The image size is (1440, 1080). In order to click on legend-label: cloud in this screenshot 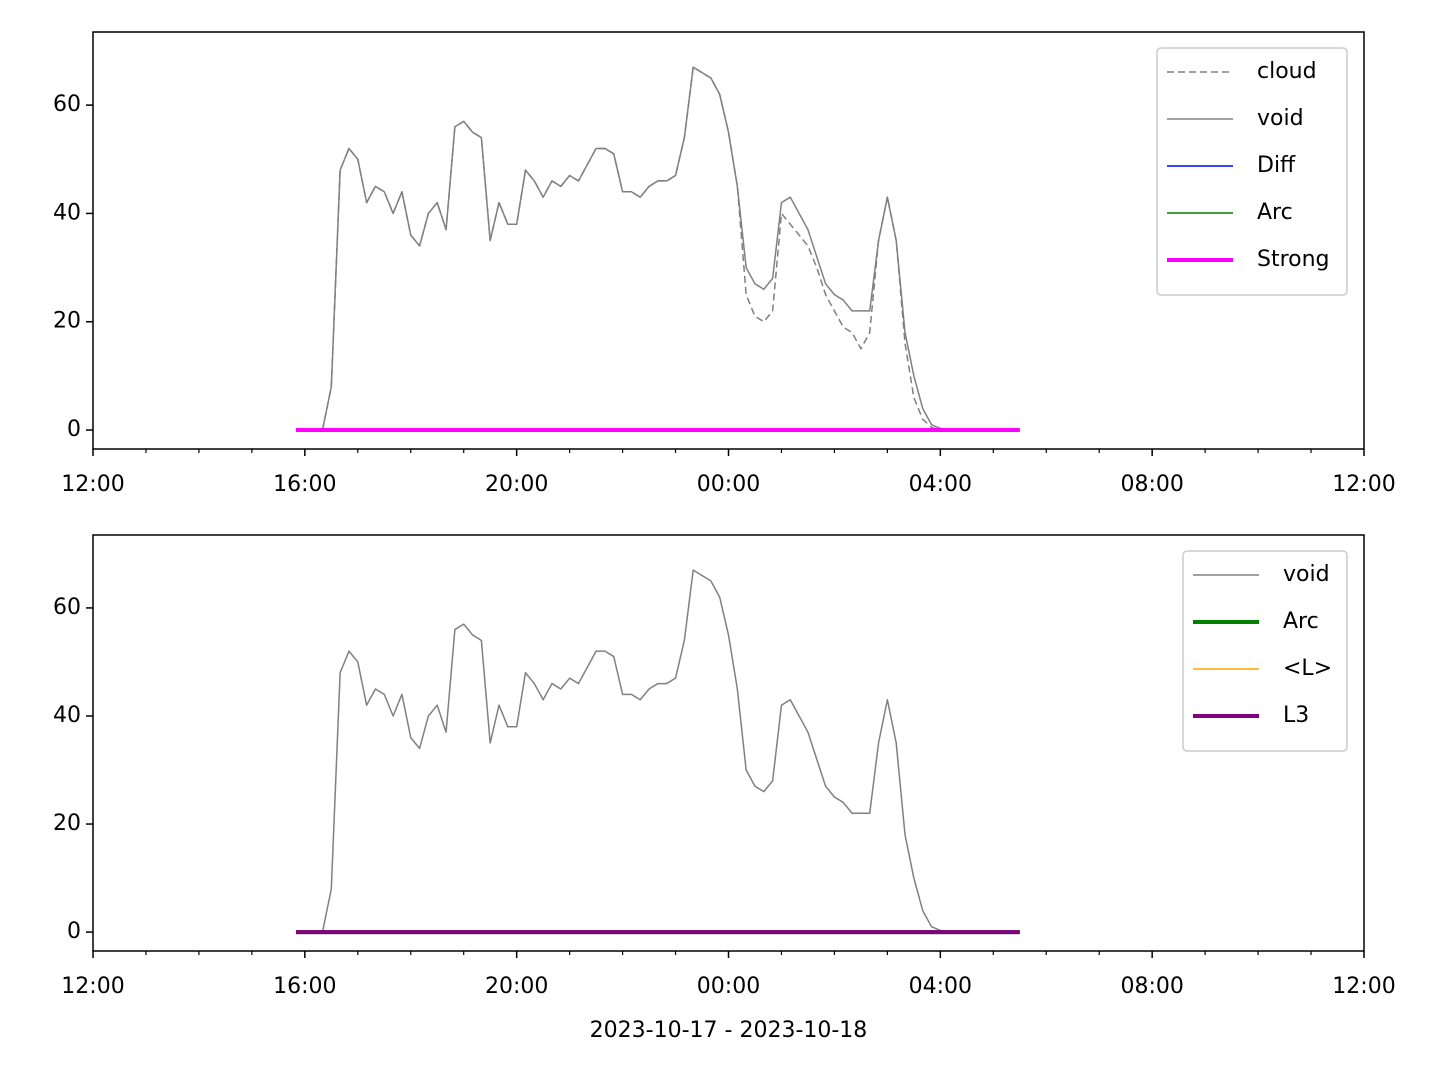, I will do `click(1287, 71)`.